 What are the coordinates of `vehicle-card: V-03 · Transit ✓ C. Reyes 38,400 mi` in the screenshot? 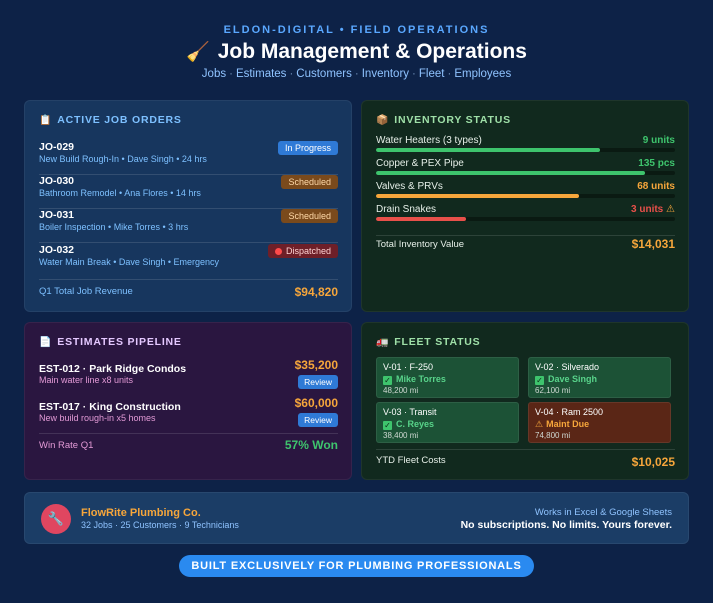 It's located at (447, 422).